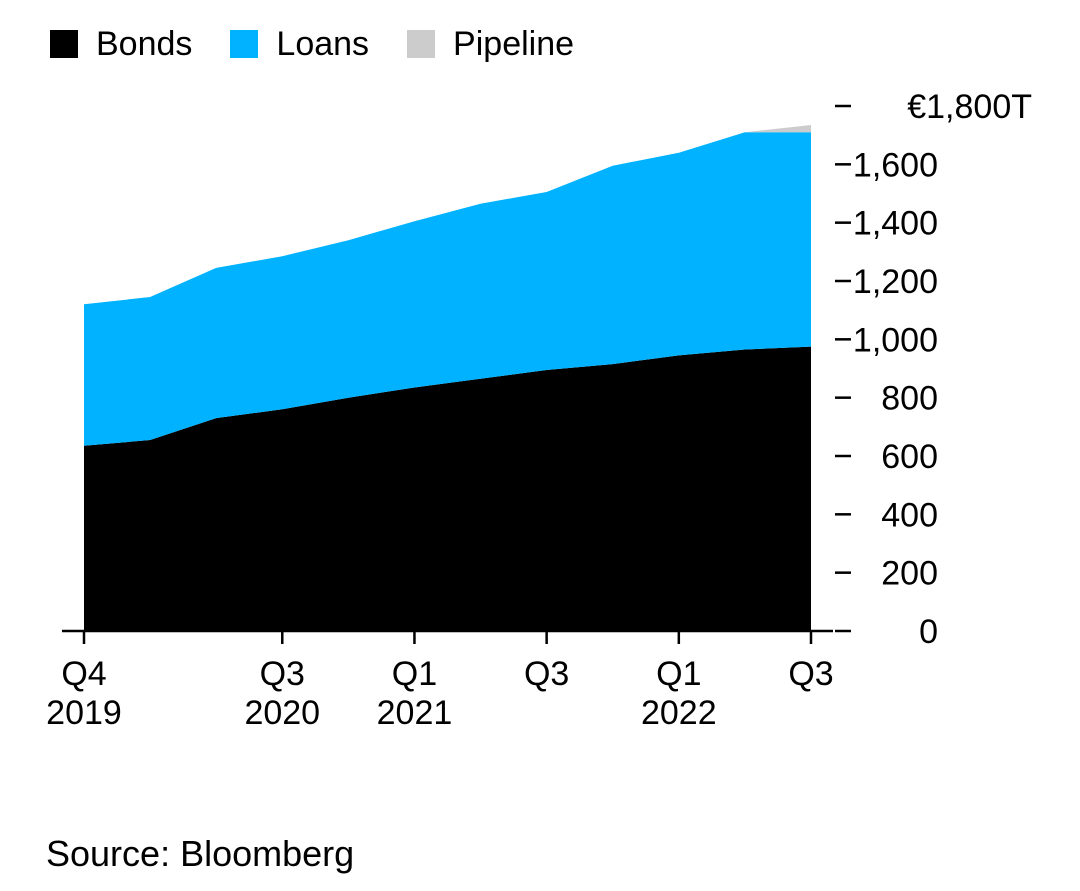  I want to click on x-tick-label-2019-Q4: Q4, so click(83, 674).